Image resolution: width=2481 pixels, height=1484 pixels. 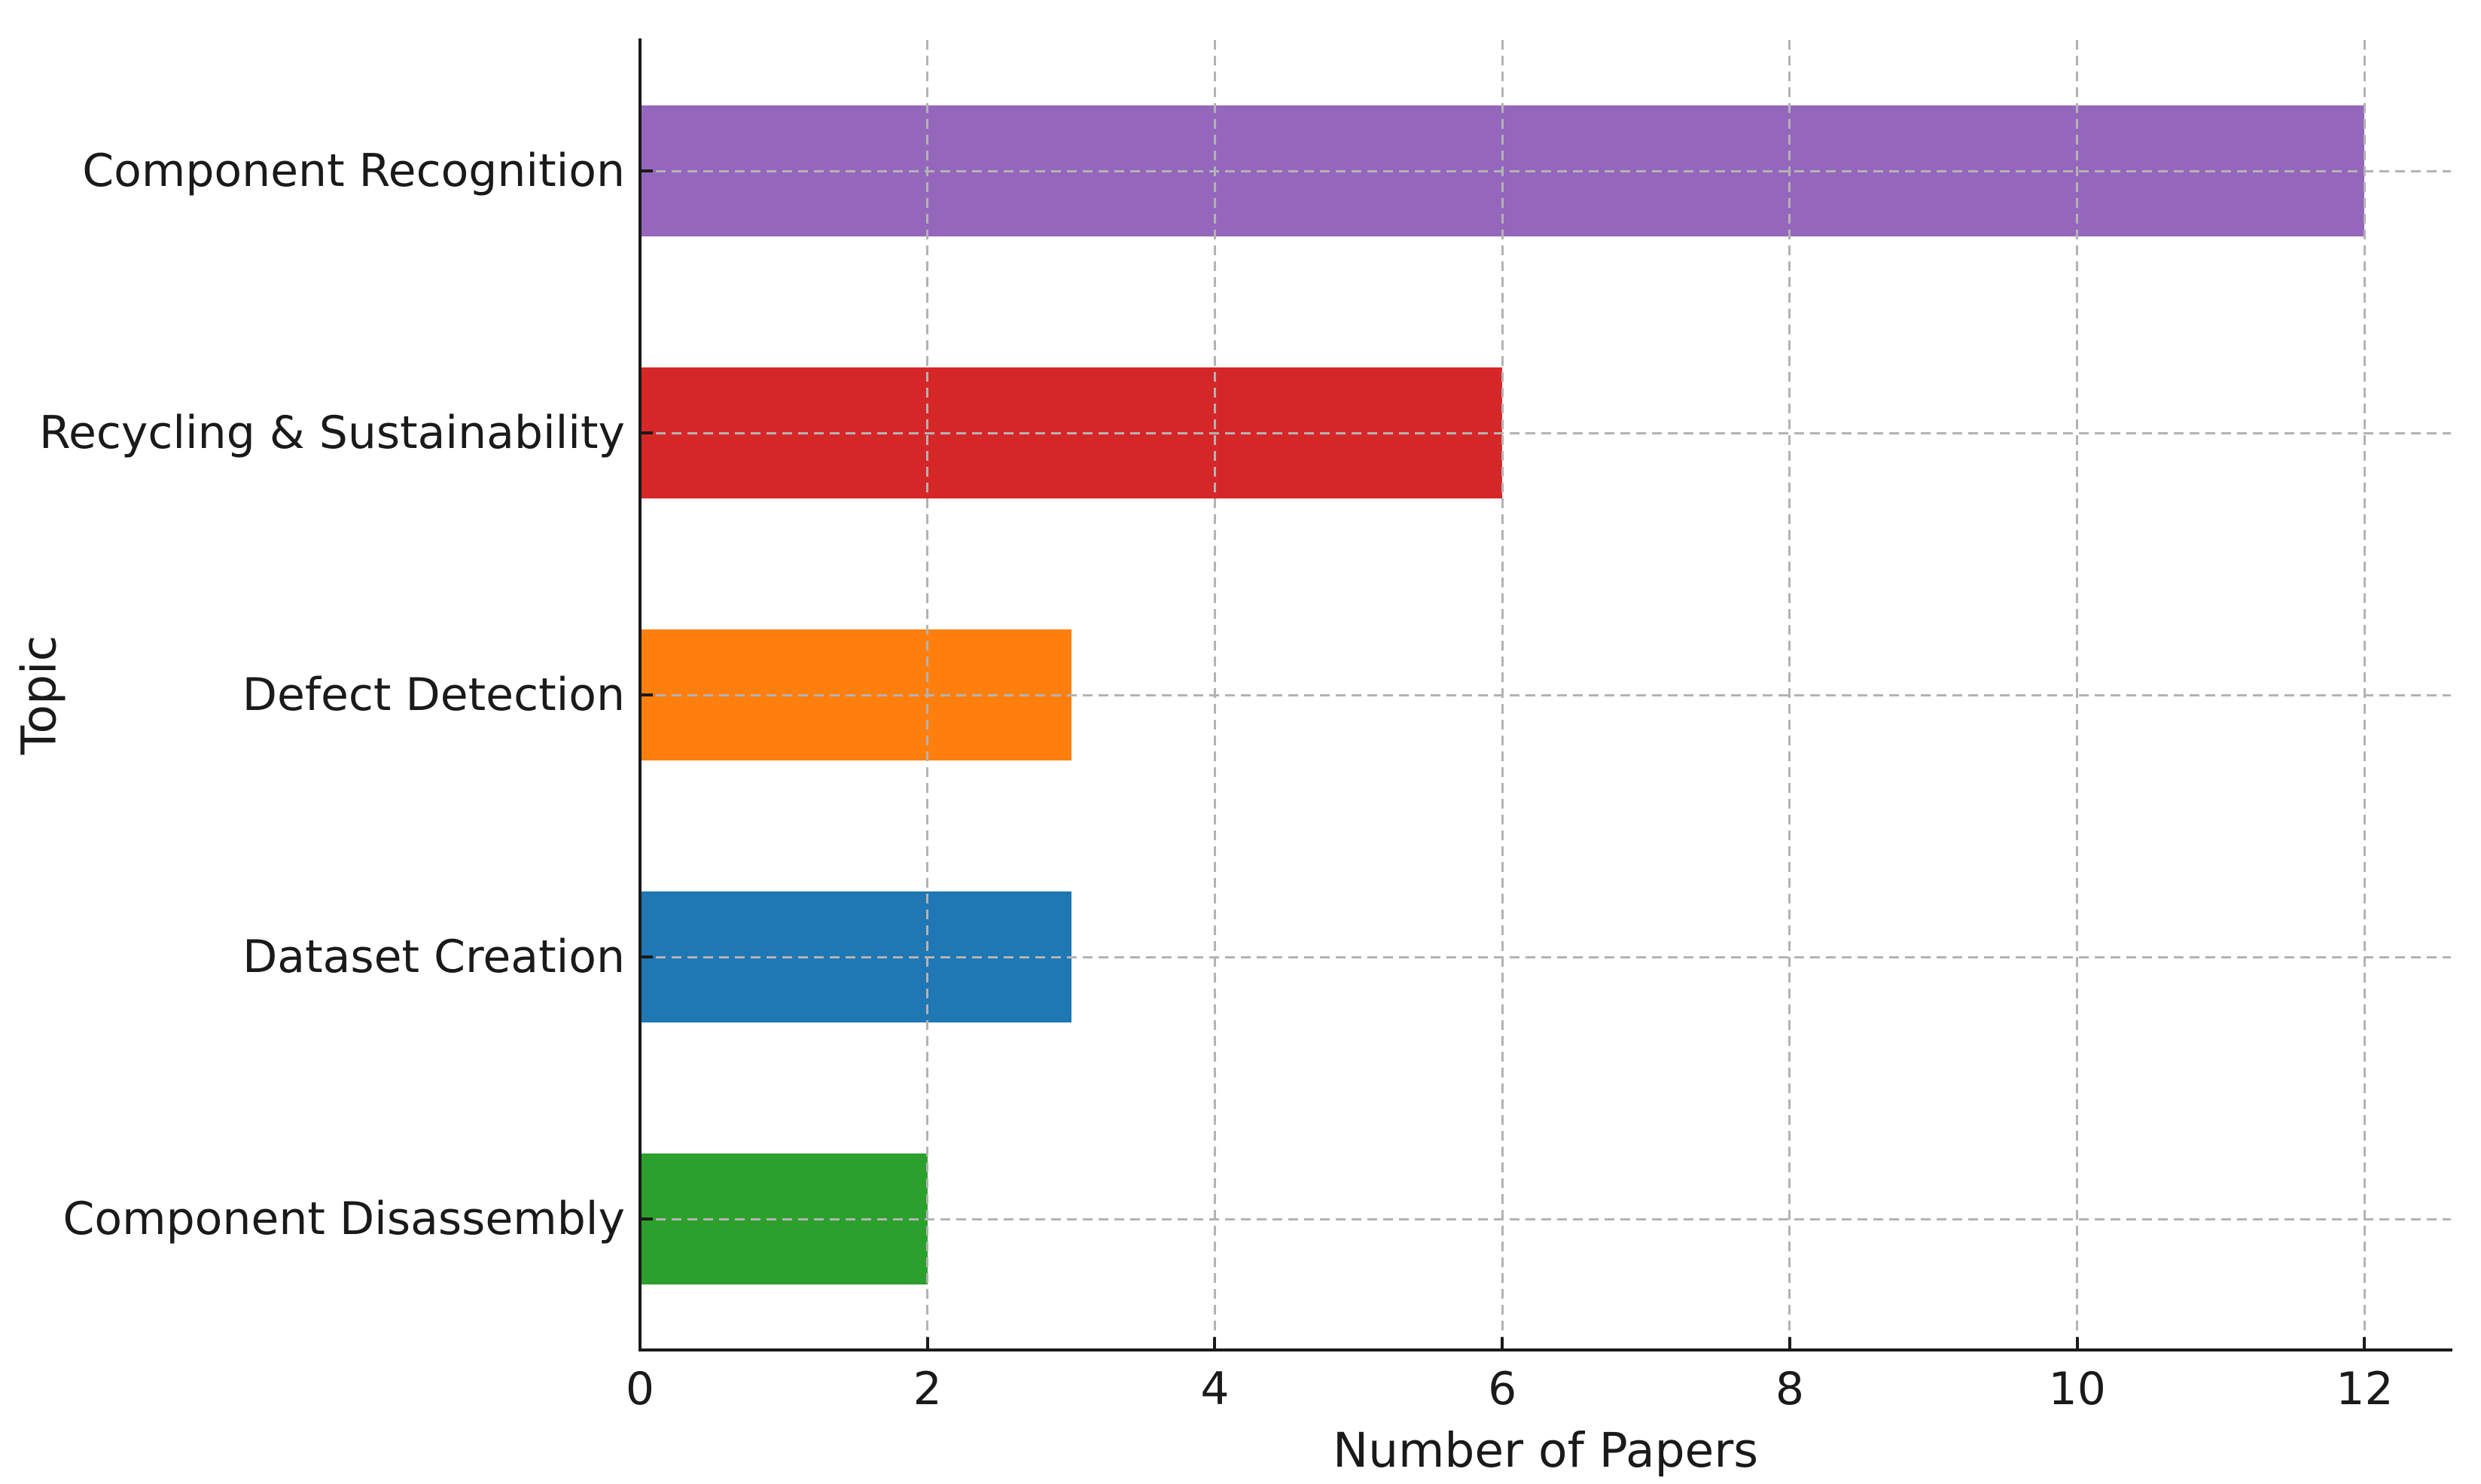 I want to click on x-axis-spine, so click(x=1545, y=1349).